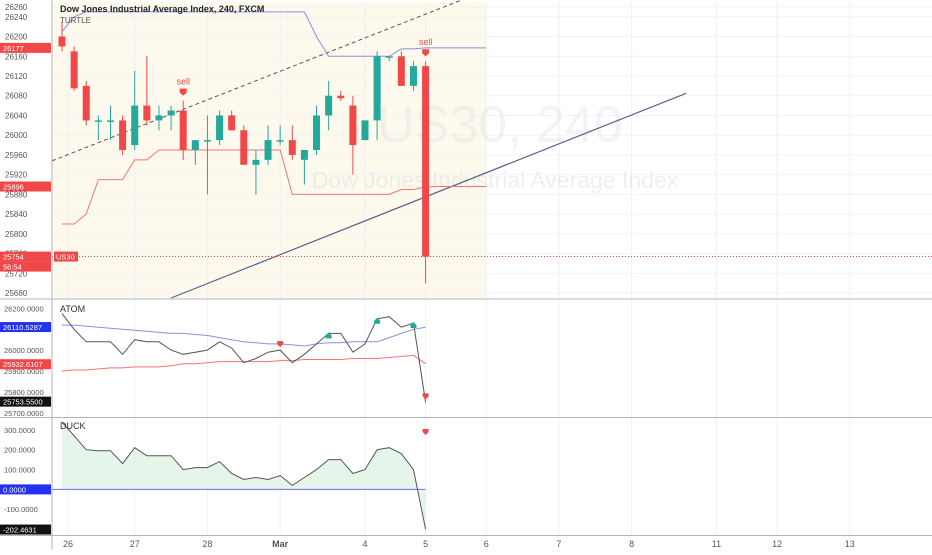  What do you see at coordinates (426, 42) in the screenshot?
I see `sell-signal-label: sell` at bounding box center [426, 42].